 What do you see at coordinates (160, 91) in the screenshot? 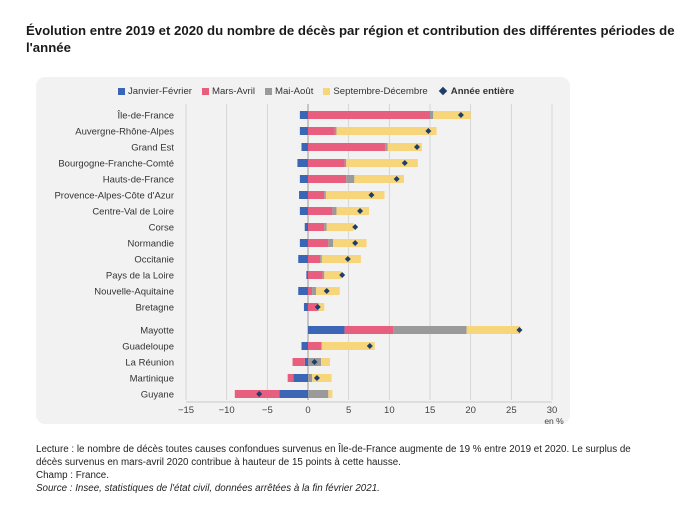
I see `legend-label-janvier-fevrier: Janvier-Février` at bounding box center [160, 91].